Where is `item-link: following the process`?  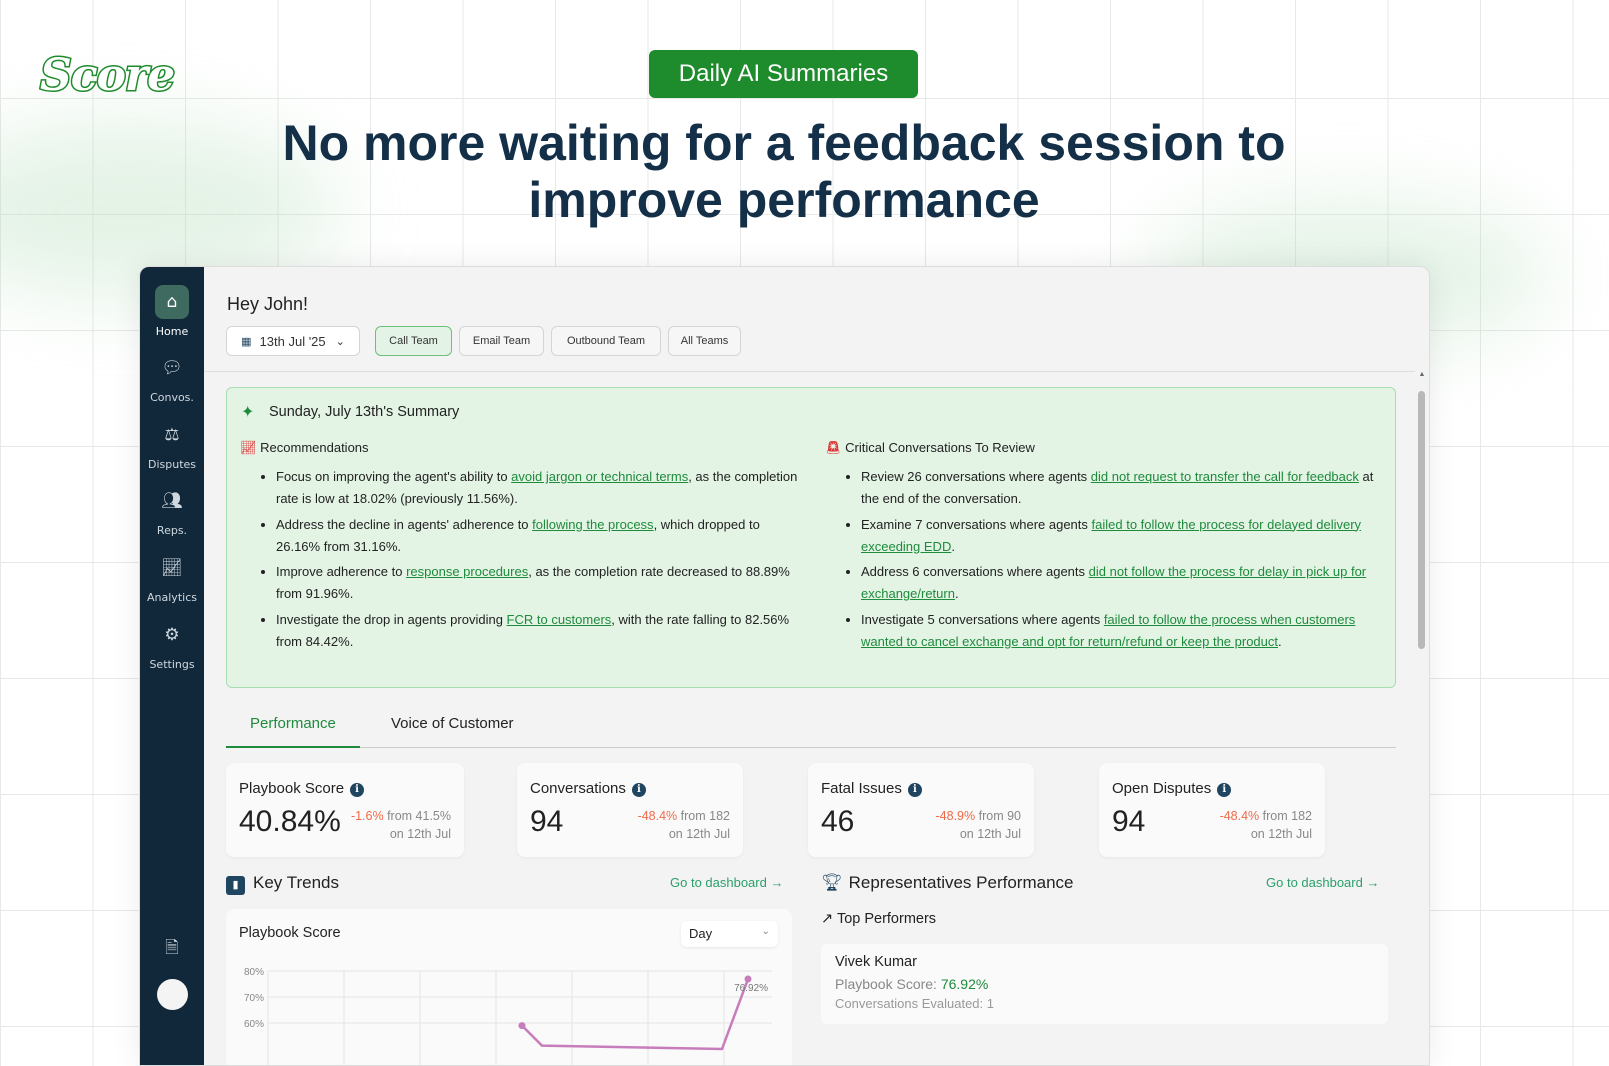 item-link: following the process is located at coordinates (593, 524).